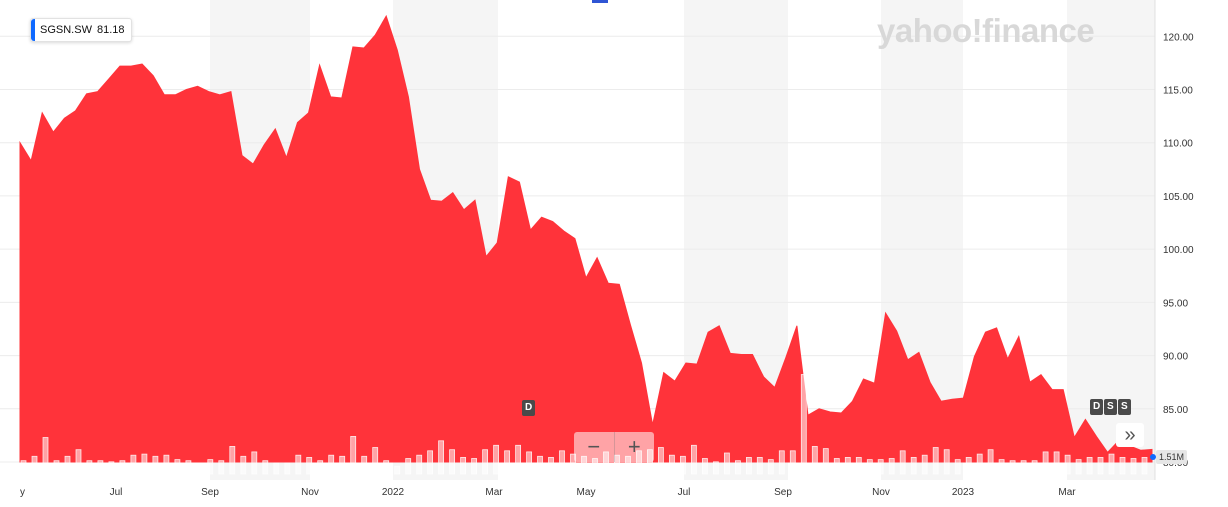 The image size is (1228, 507). What do you see at coordinates (33, 30) in the screenshot?
I see `series-color-swatch` at bounding box center [33, 30].